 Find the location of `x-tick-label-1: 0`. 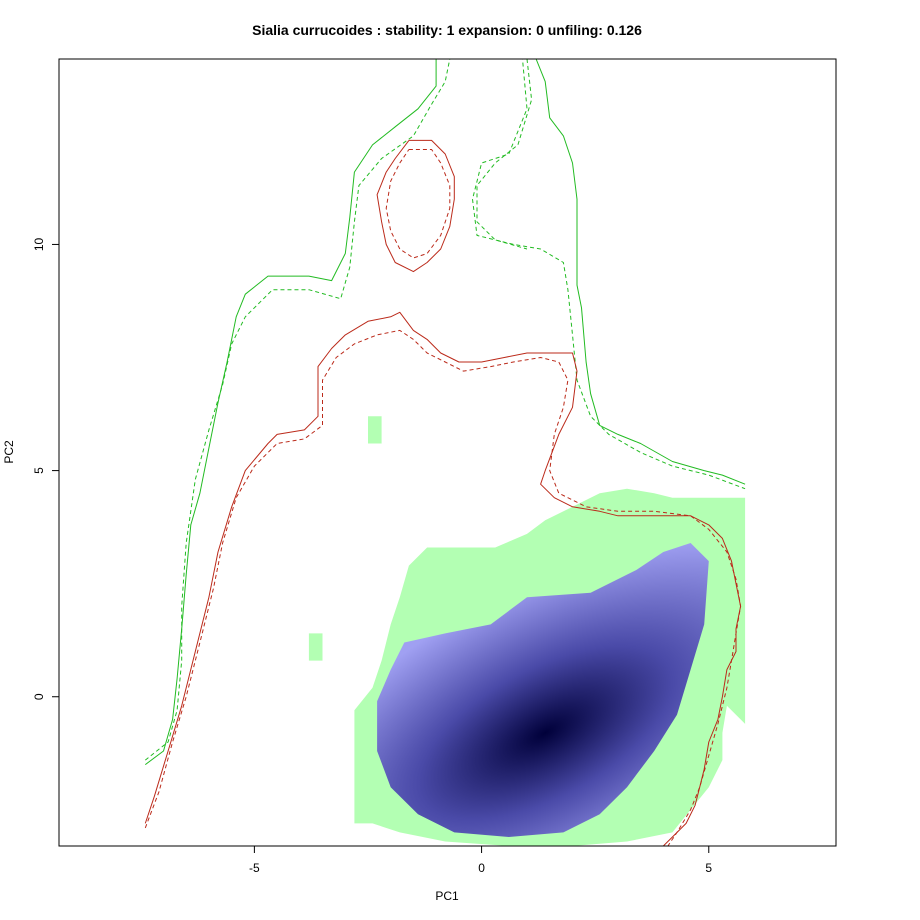

x-tick-label-1: 0 is located at coordinates (481, 868).